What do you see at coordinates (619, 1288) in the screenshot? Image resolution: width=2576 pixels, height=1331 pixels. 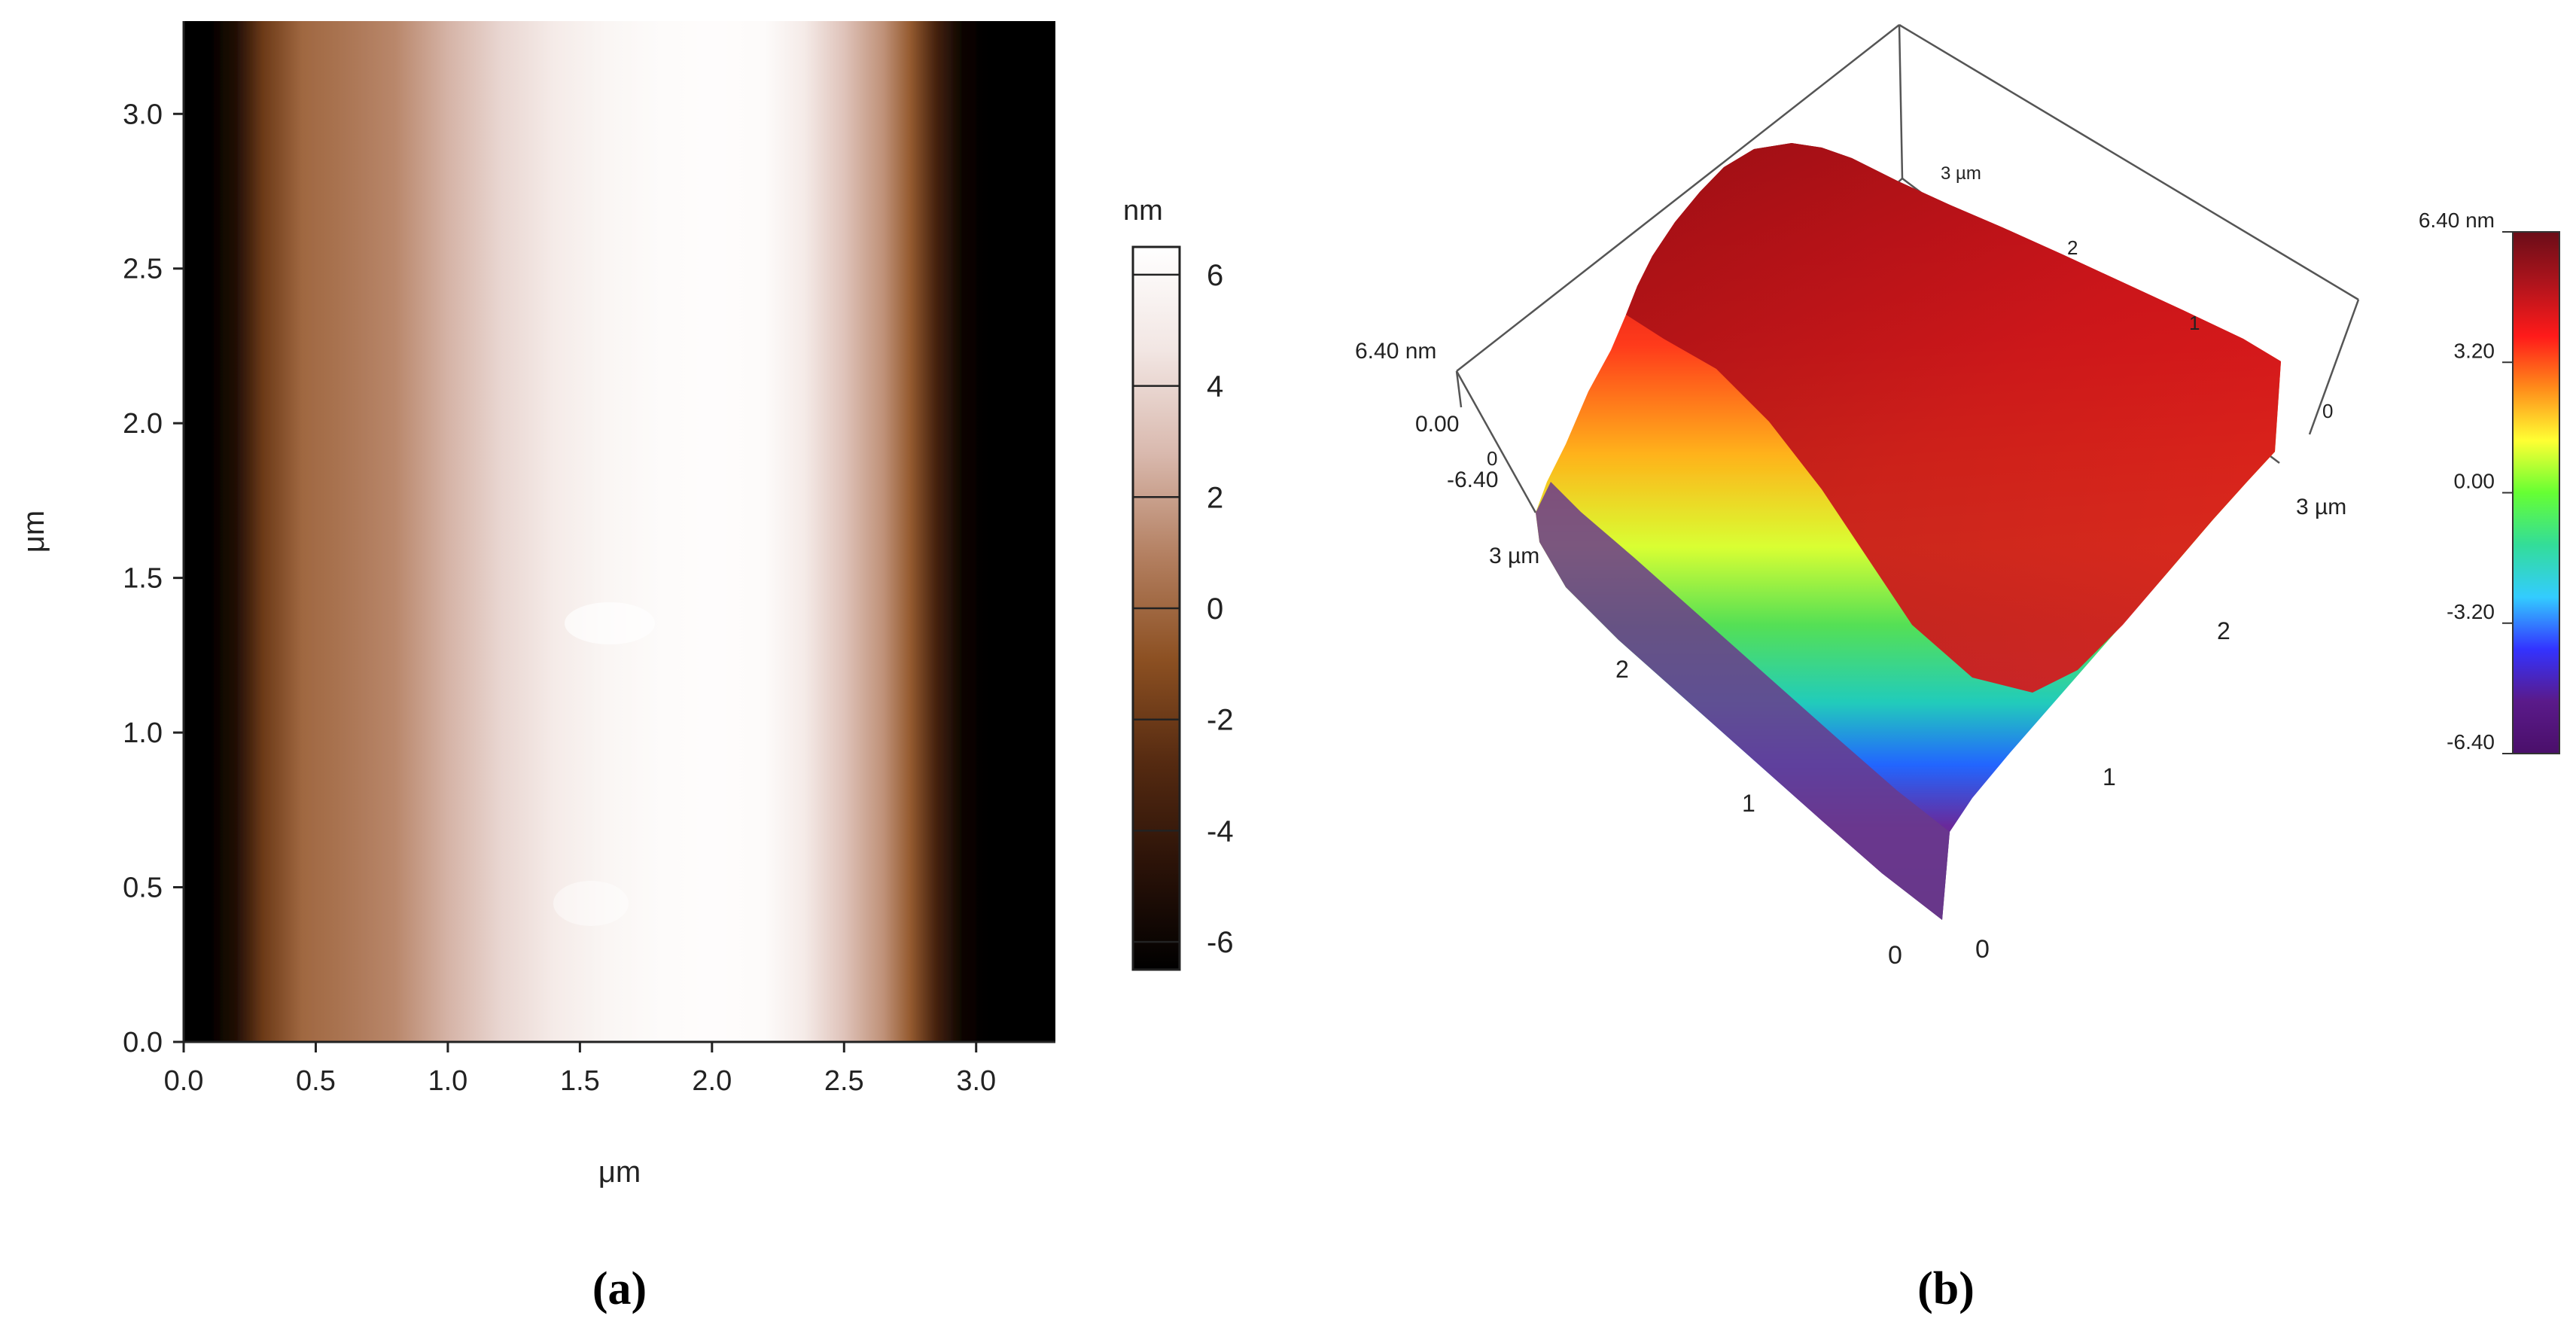 I see `panel-label-a: (a)` at bounding box center [619, 1288].